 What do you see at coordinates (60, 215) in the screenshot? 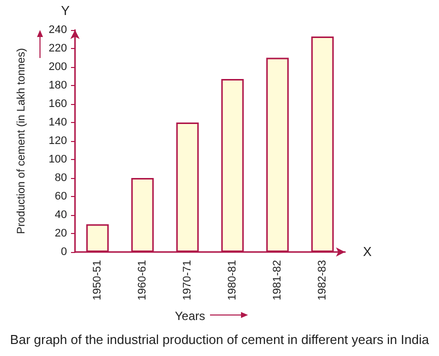
I see `y-tick-label: 40` at bounding box center [60, 215].